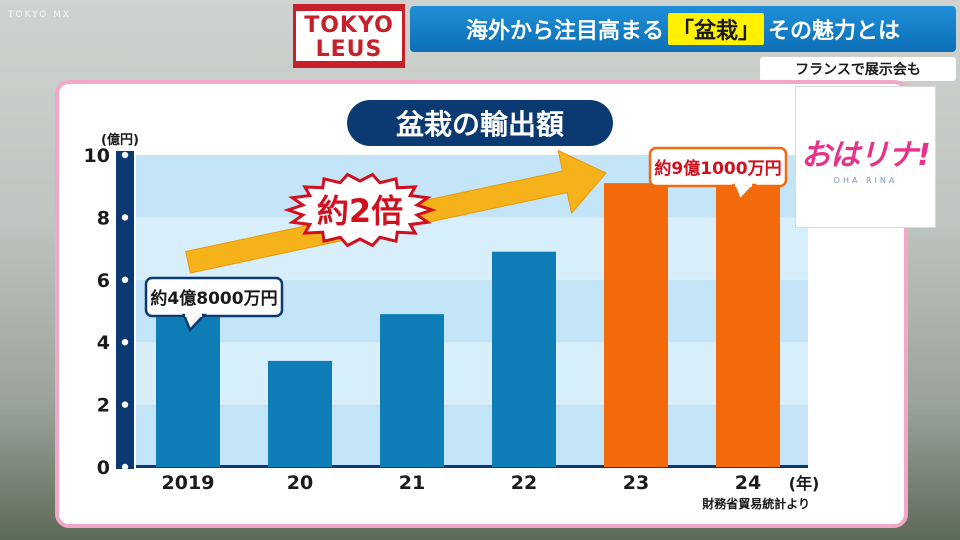 This screenshot has width=960, height=540. I want to click on x-tick-label: 22, so click(524, 483).